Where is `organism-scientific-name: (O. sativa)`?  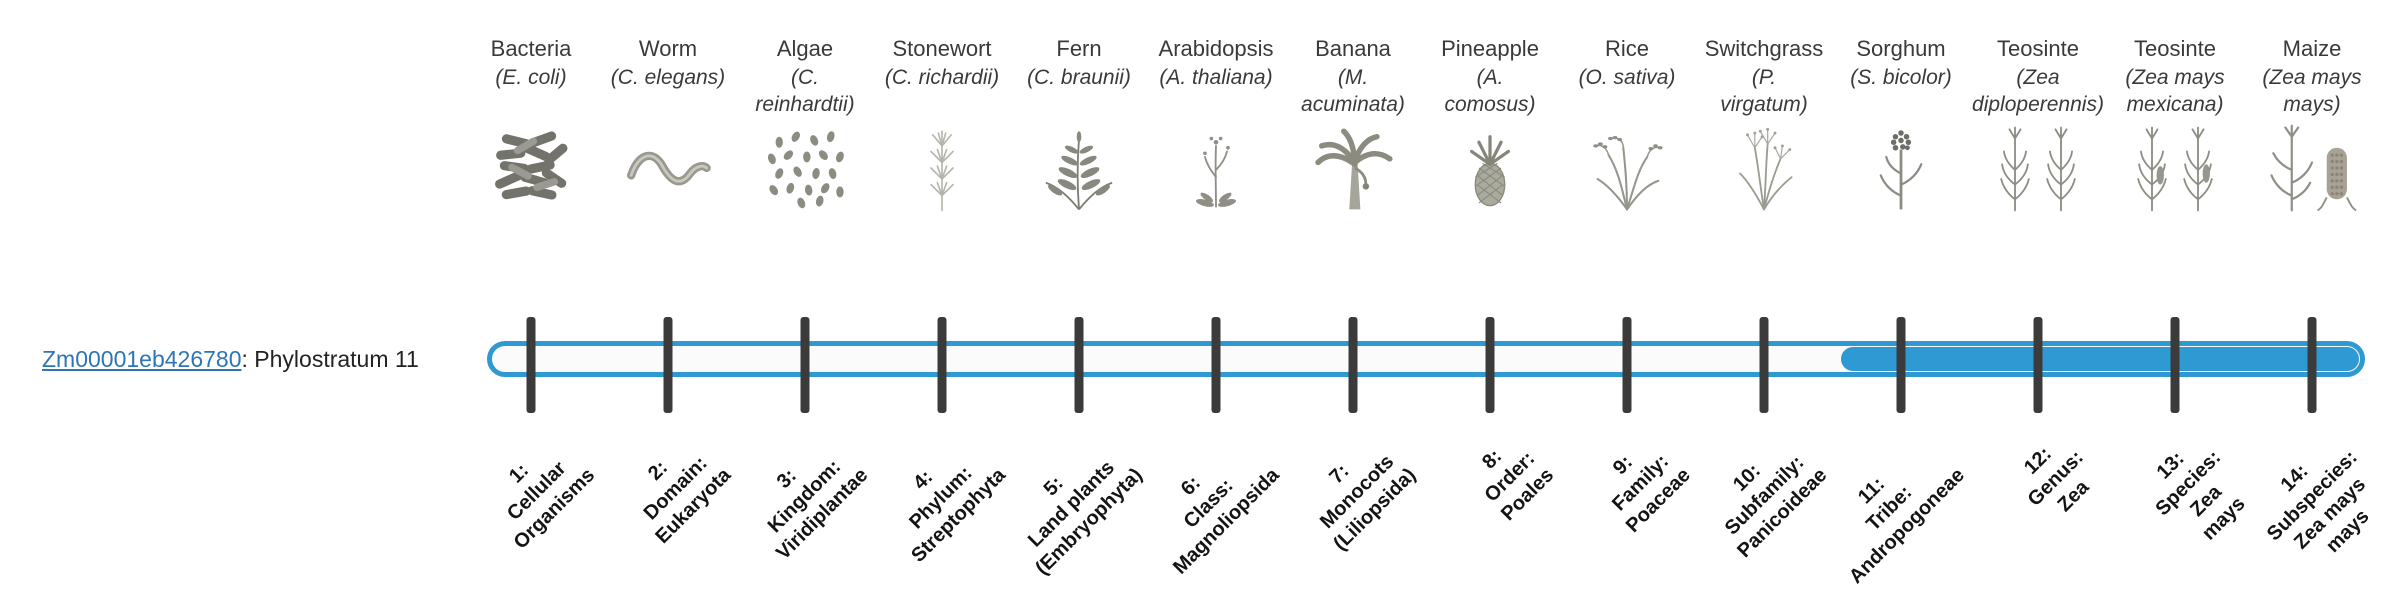 organism-scientific-name: (O. sativa) is located at coordinates (1627, 92).